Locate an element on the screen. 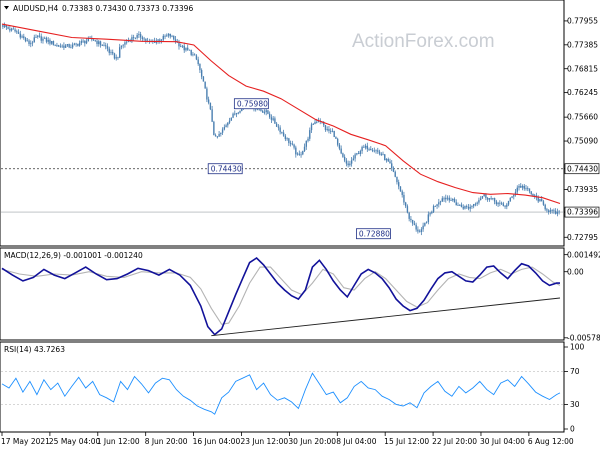 This screenshot has width=600, height=450. price-tick-box is located at coordinates (582, 212).